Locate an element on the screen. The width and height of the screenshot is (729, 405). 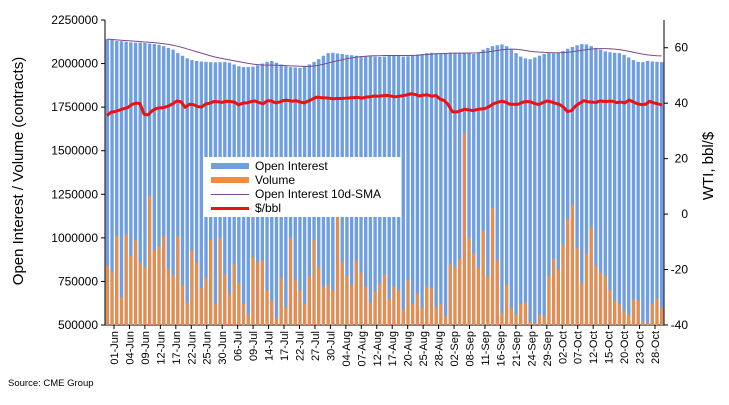
x-tick-label: 12-Oct is located at coordinates (594, 347).